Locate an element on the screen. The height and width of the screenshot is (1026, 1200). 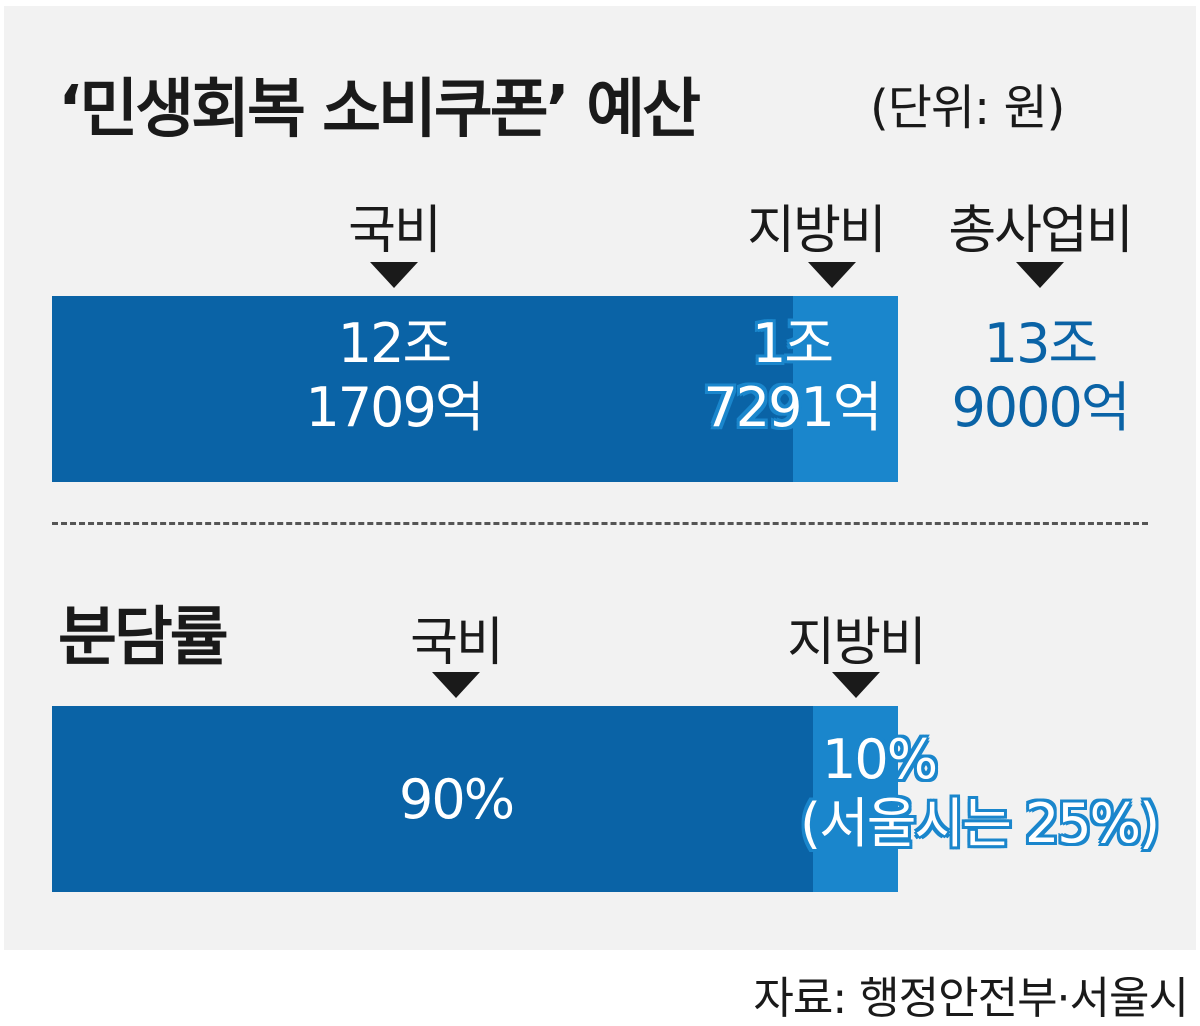
budget-national-value-line1: 12조 is located at coordinates (394, 343).